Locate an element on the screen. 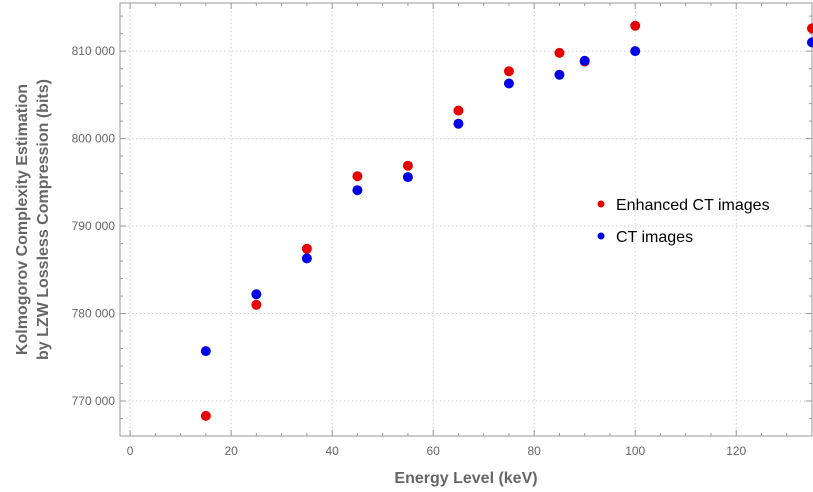 The width and height of the screenshot is (813, 492). y-tick-label: 780 000 is located at coordinates (94, 314).